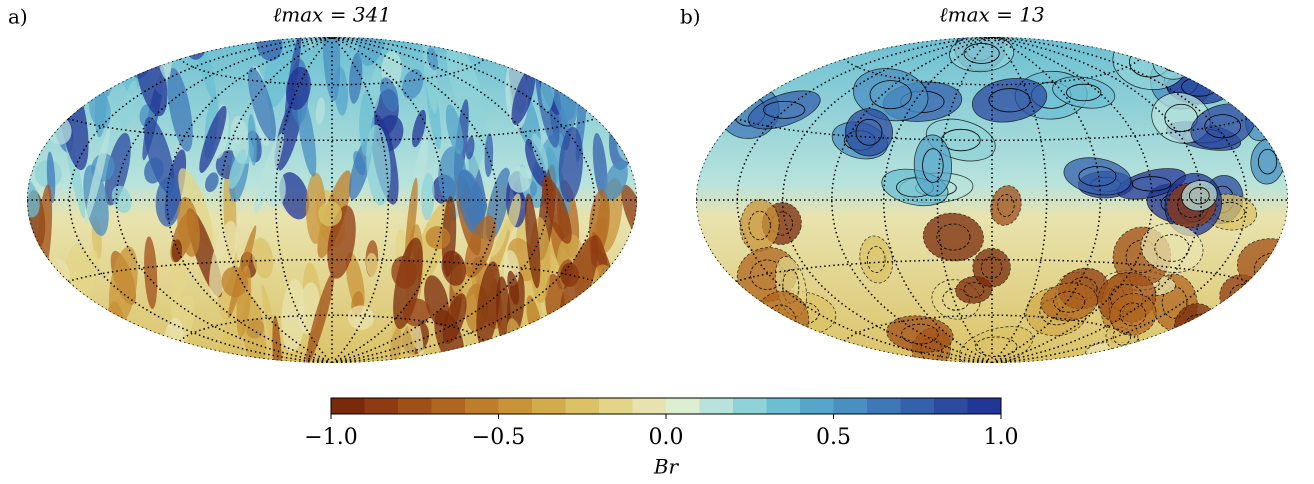  Describe the element at coordinates (332, 15) in the screenshot. I see `map-title: ℓmax = 341` at that location.